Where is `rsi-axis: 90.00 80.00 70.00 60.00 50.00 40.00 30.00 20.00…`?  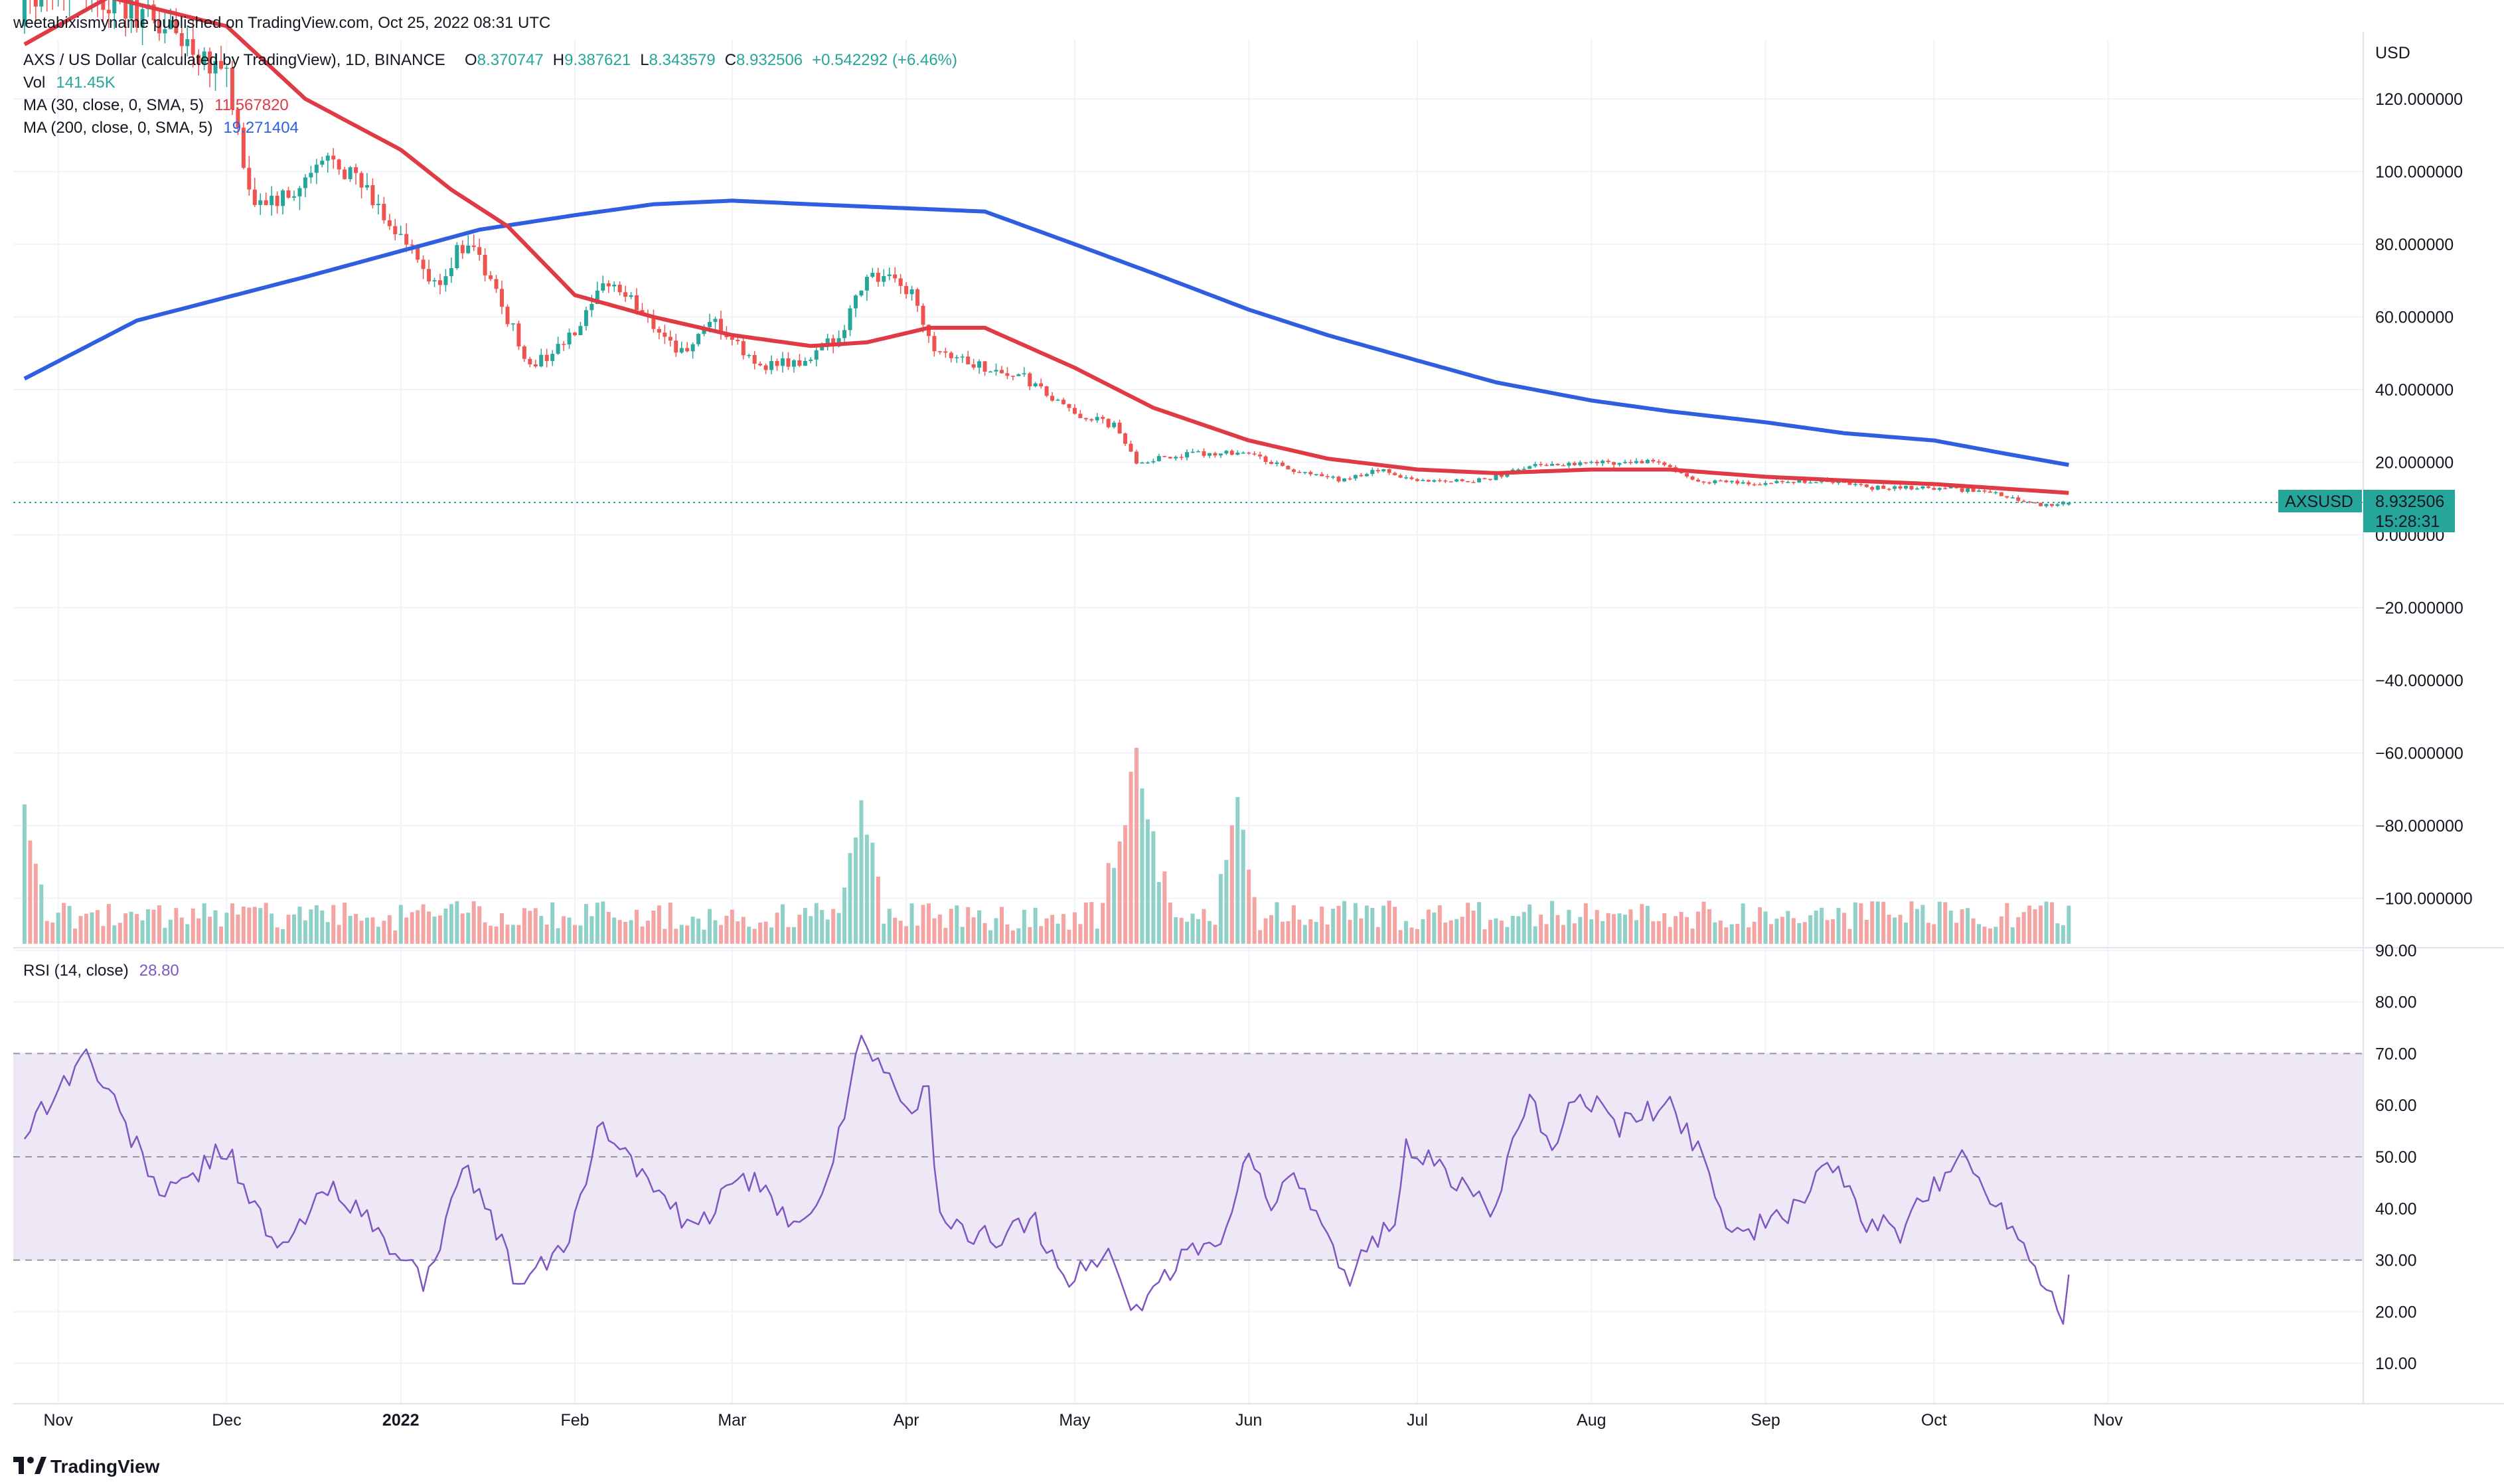
rsi-axis: 90.00 80.00 70.00 60.00 50.00 40.00 30.00 20.00… is located at coordinates (2396, 1157).